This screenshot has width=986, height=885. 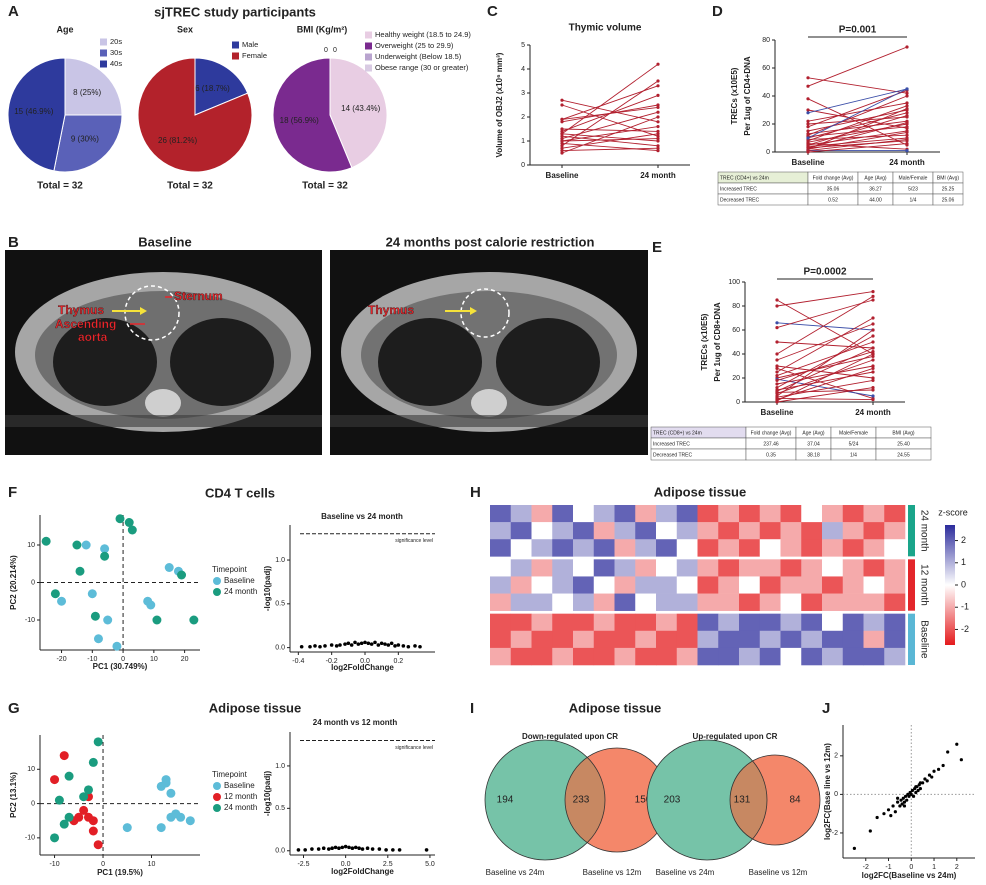 I want to click on y-tick-label: 0, so click(x=33, y=582).